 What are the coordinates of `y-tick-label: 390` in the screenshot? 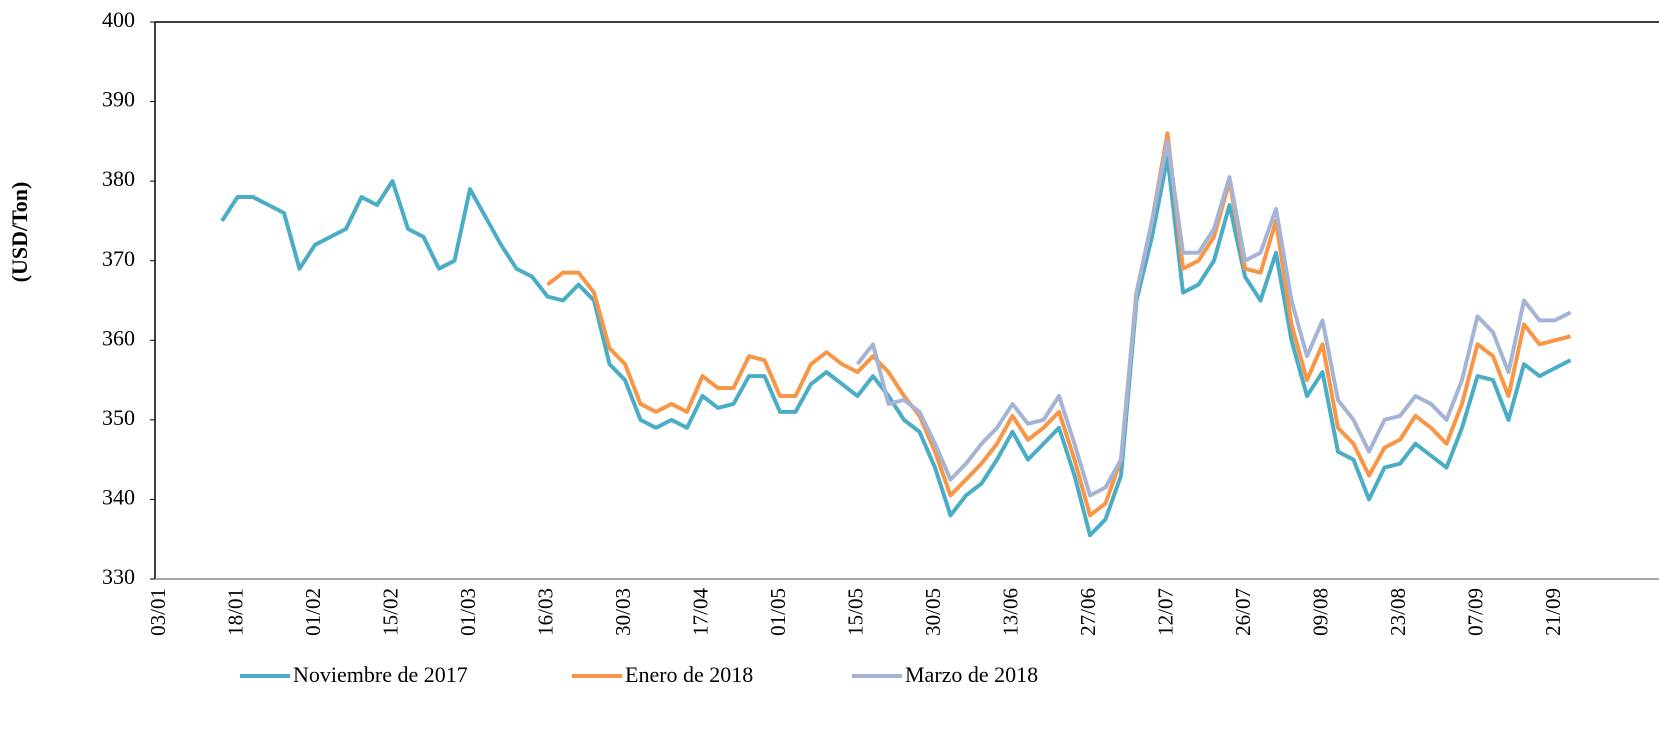 It's located at (118, 99).